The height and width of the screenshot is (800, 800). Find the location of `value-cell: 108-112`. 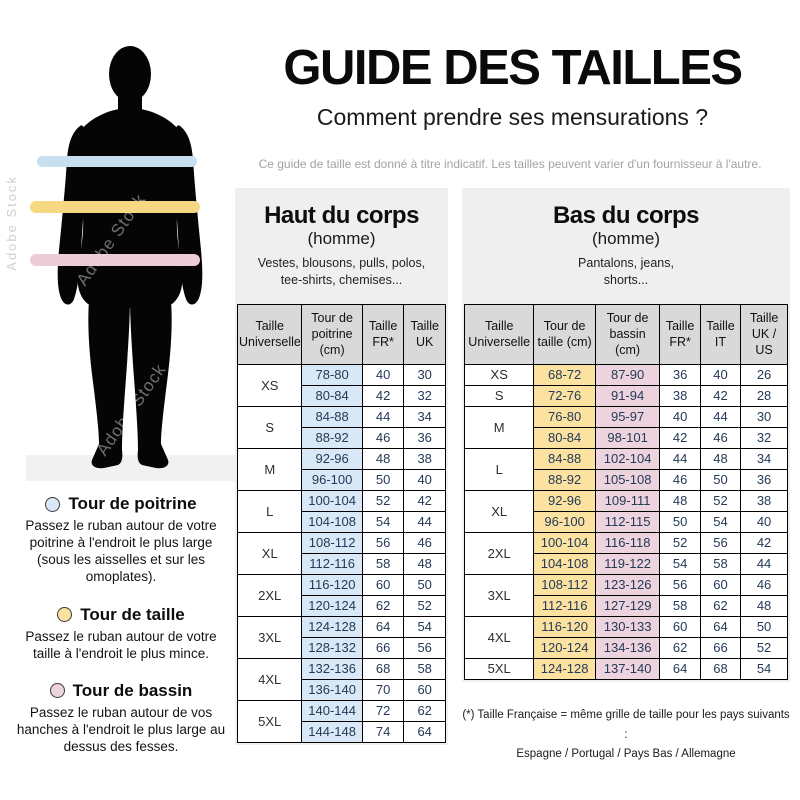

value-cell: 108-112 is located at coordinates (332, 542).